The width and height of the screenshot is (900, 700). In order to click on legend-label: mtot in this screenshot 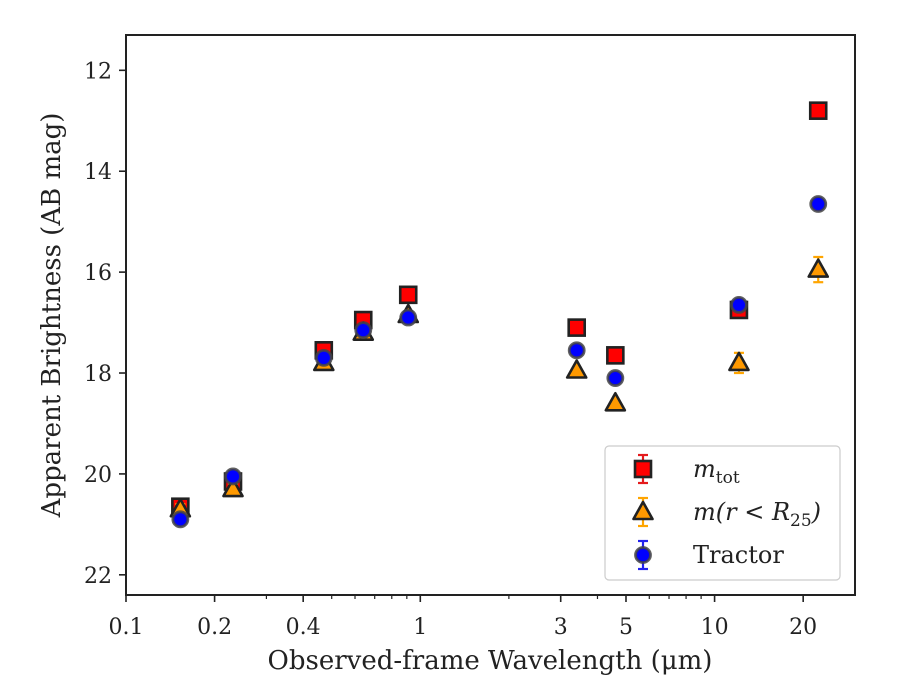, I will do `click(716, 471)`.